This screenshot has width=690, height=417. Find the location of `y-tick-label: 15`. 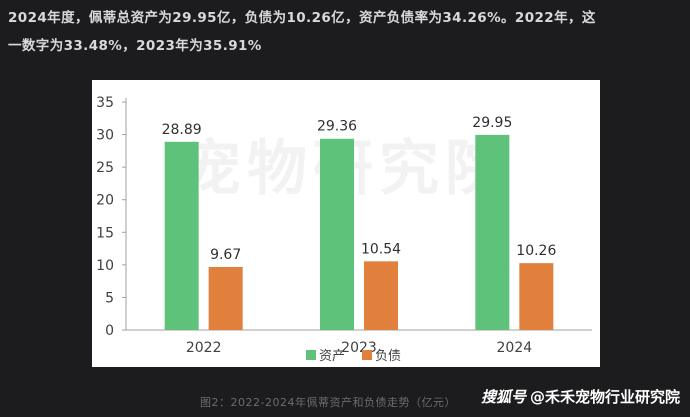

y-tick-label: 15 is located at coordinates (105, 233).